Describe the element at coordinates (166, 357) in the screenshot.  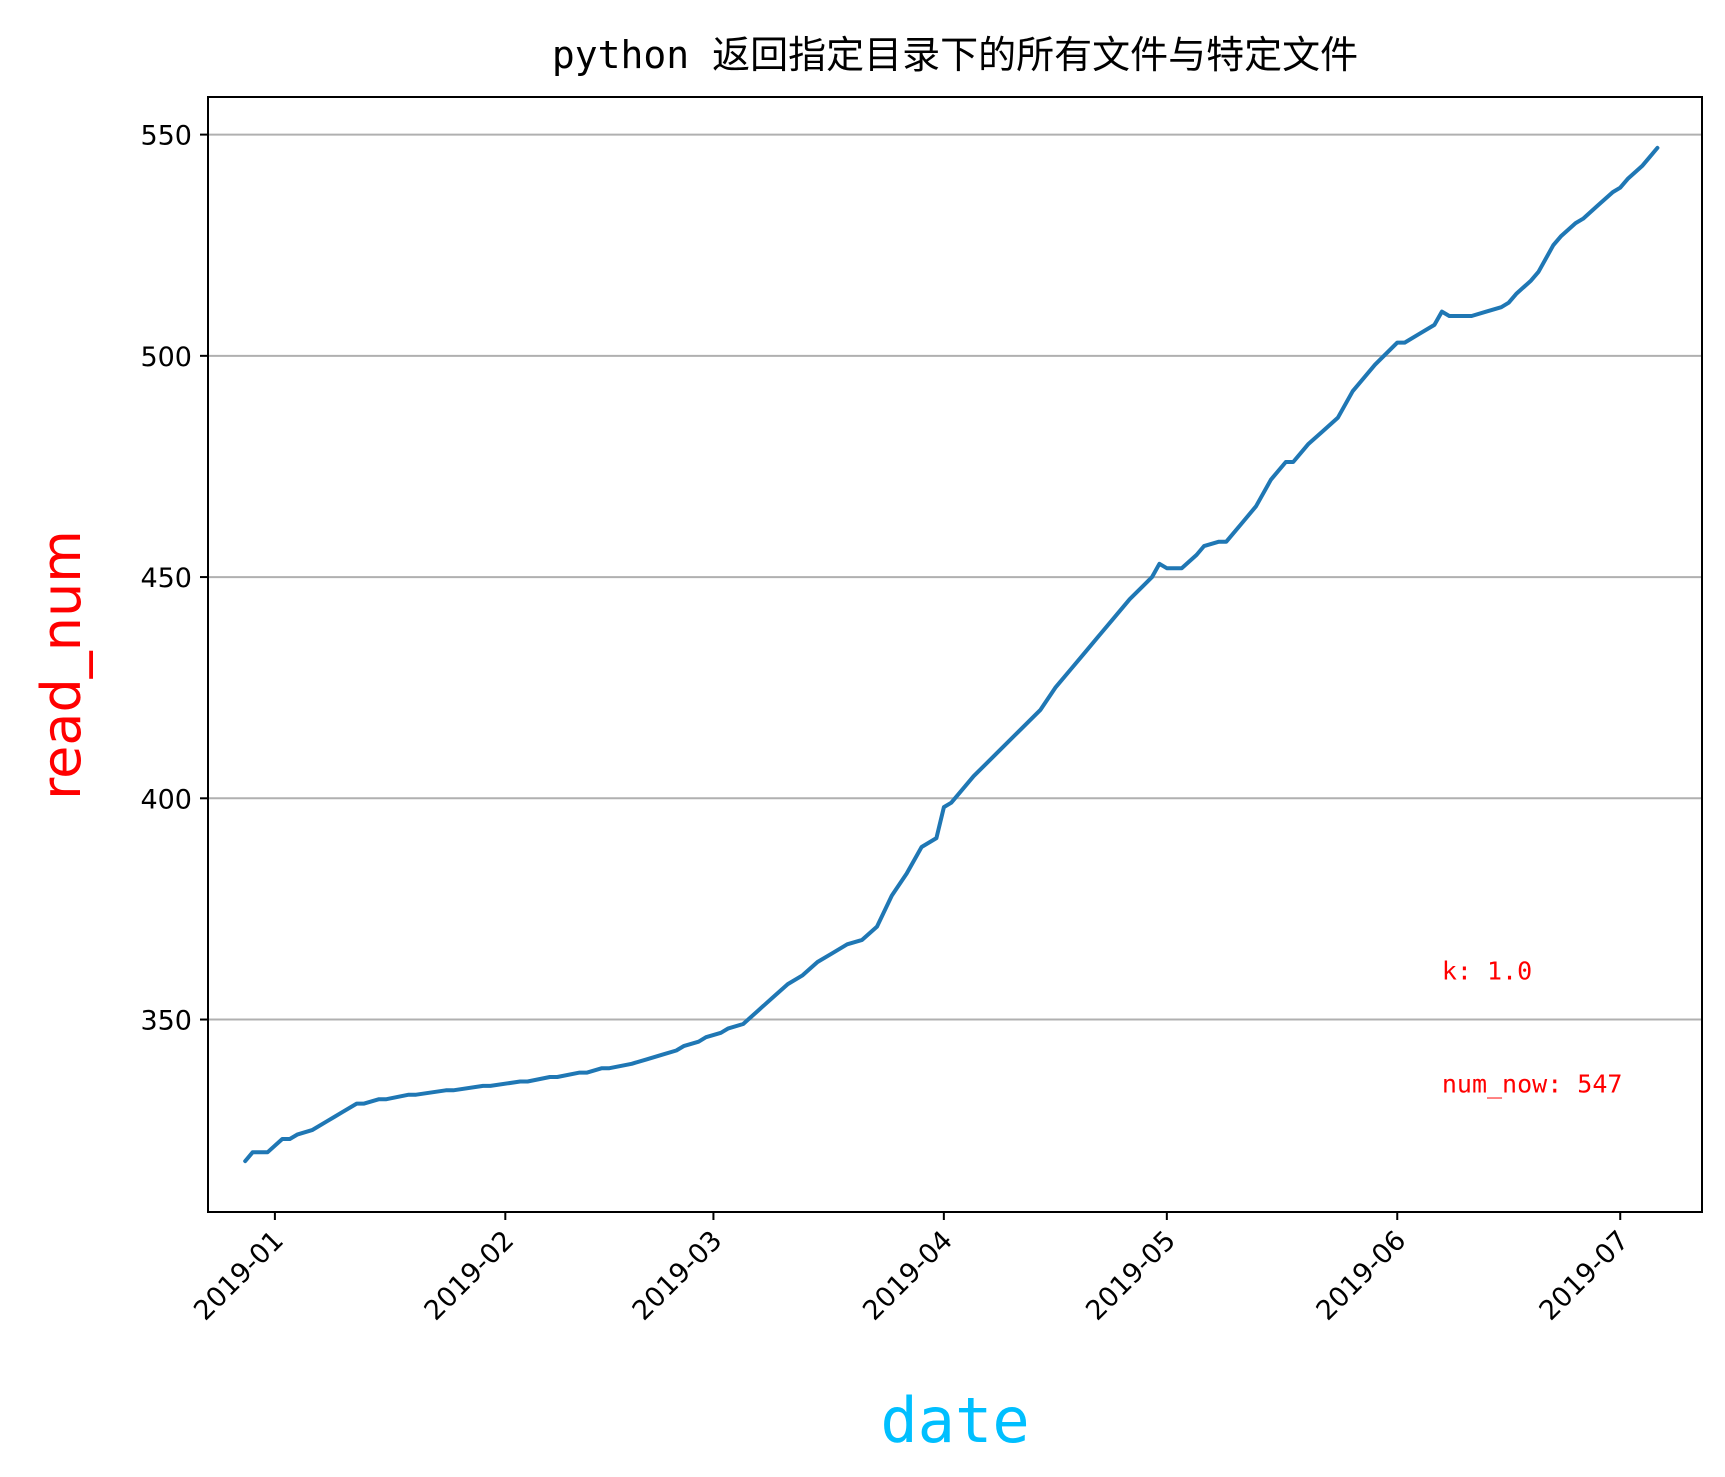
I see `y-tick-label: 500` at that location.